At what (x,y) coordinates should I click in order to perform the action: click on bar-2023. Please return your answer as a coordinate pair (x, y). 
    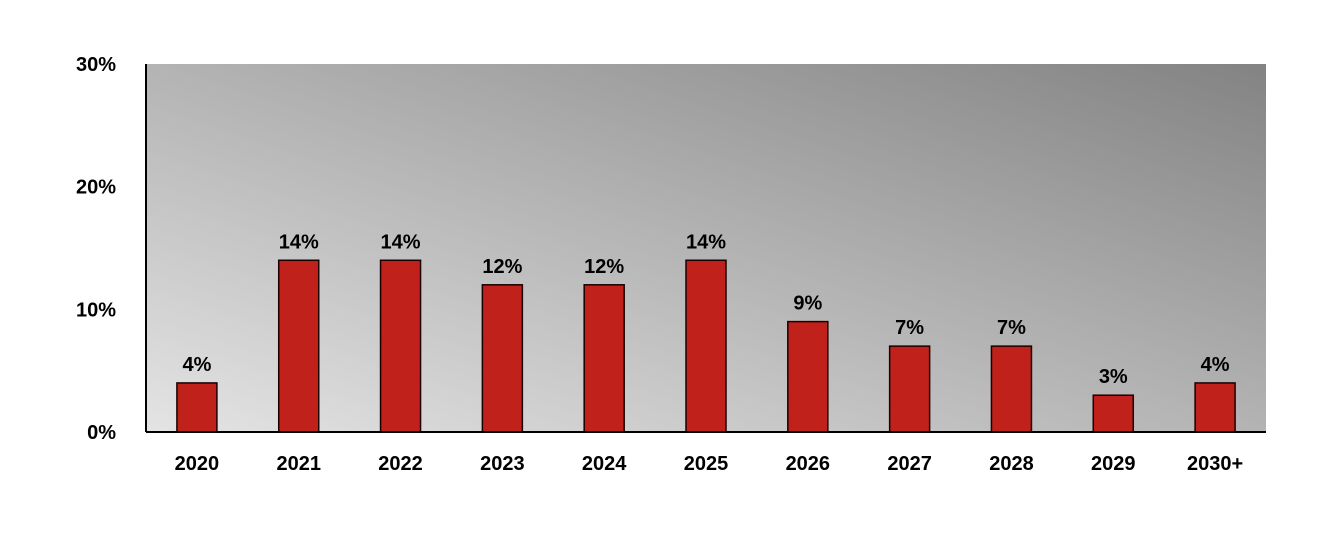
    Looking at the image, I should click on (502, 358).